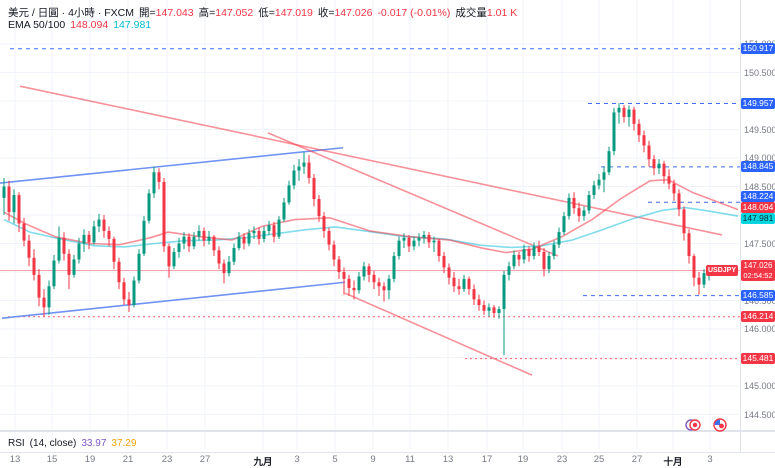 The height and width of the screenshot is (468, 775). What do you see at coordinates (758, 103) in the screenshot?
I see `price-level-badge: 149.957` at bounding box center [758, 103].